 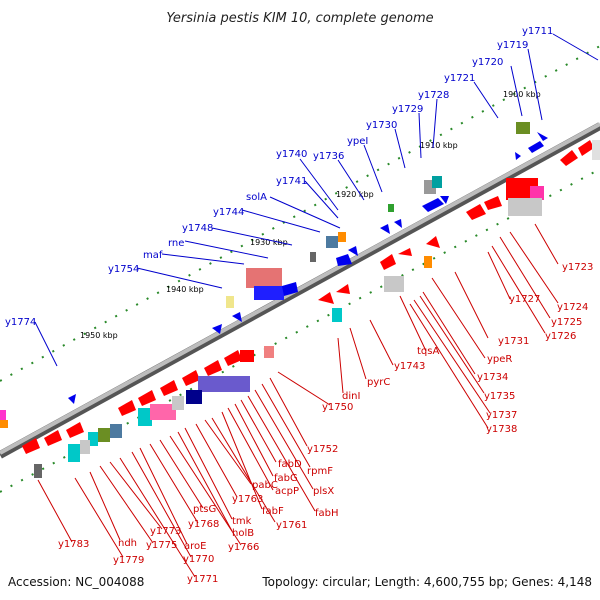 What do you see at coordinates (165, 531) in the screenshot?
I see `gene-label: y1773` at bounding box center [165, 531].